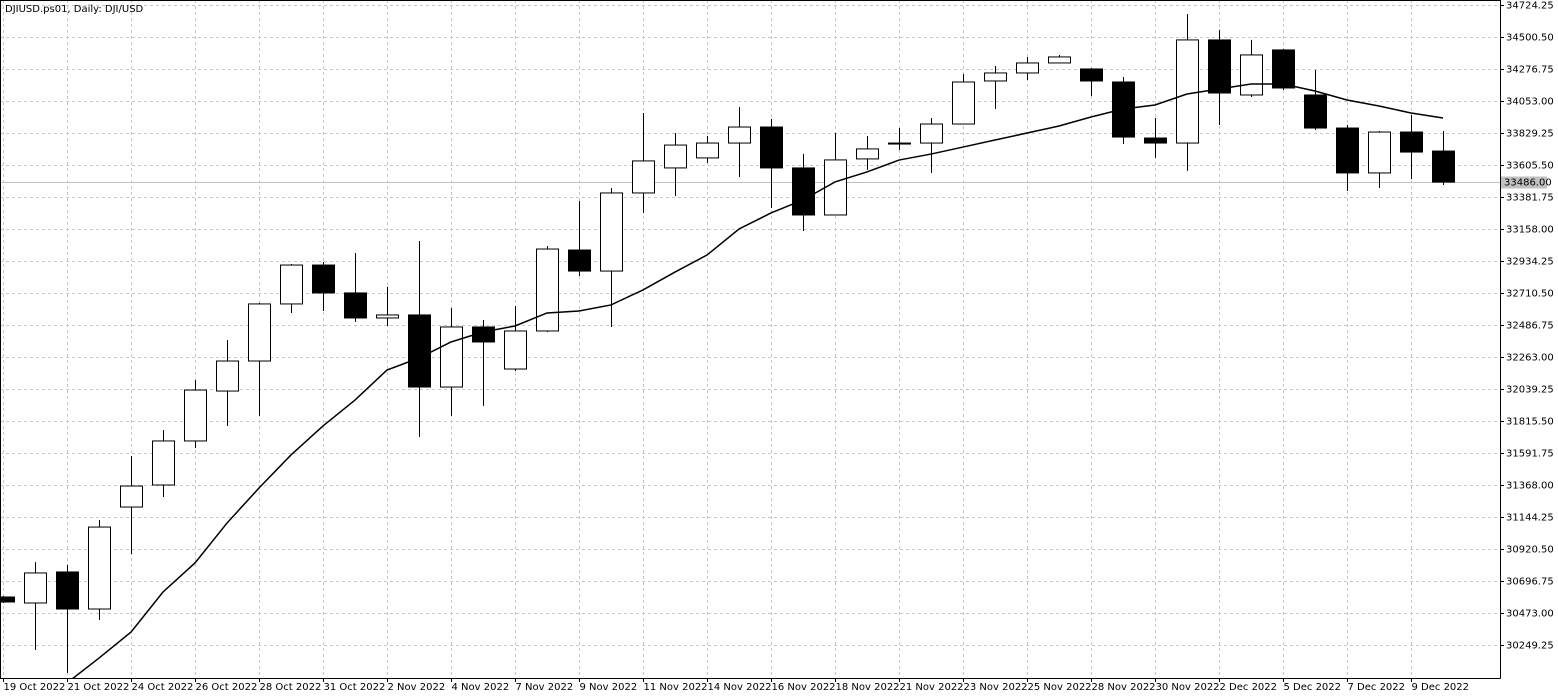  Describe the element at coordinates (740, 687) in the screenshot. I see `x-tick-label: 14 Nov 2022` at that location.